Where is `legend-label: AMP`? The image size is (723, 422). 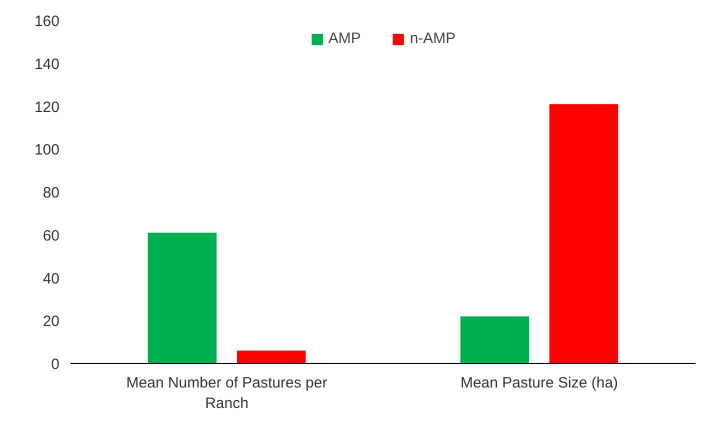 legend-label: AMP is located at coordinates (344, 38).